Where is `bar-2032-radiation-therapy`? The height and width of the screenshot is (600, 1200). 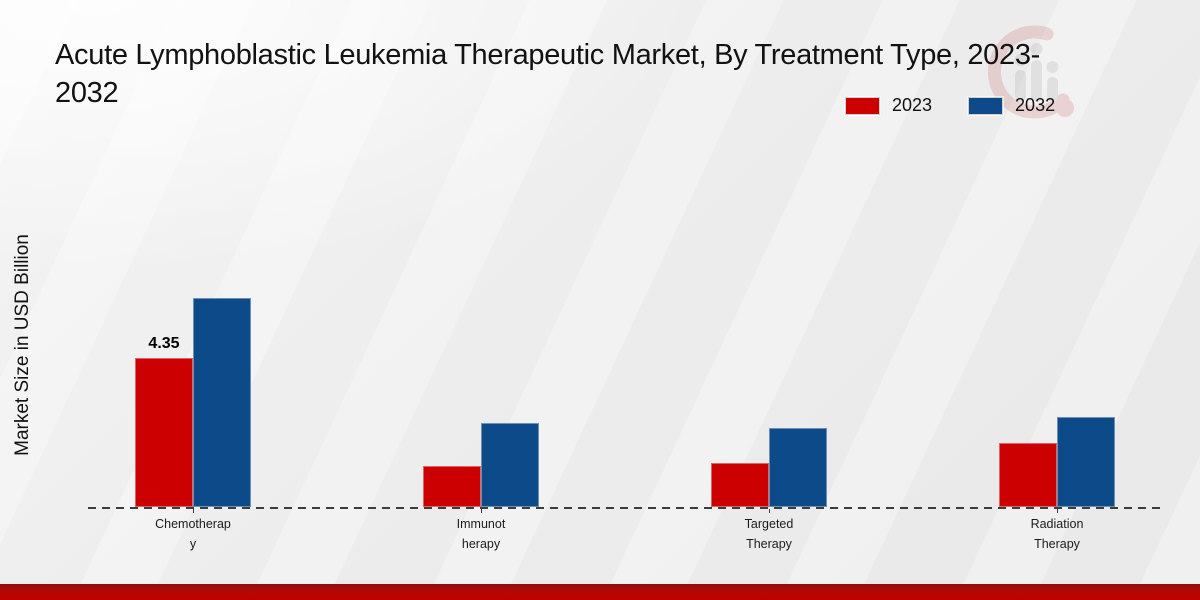 bar-2032-radiation-therapy is located at coordinates (1086, 462).